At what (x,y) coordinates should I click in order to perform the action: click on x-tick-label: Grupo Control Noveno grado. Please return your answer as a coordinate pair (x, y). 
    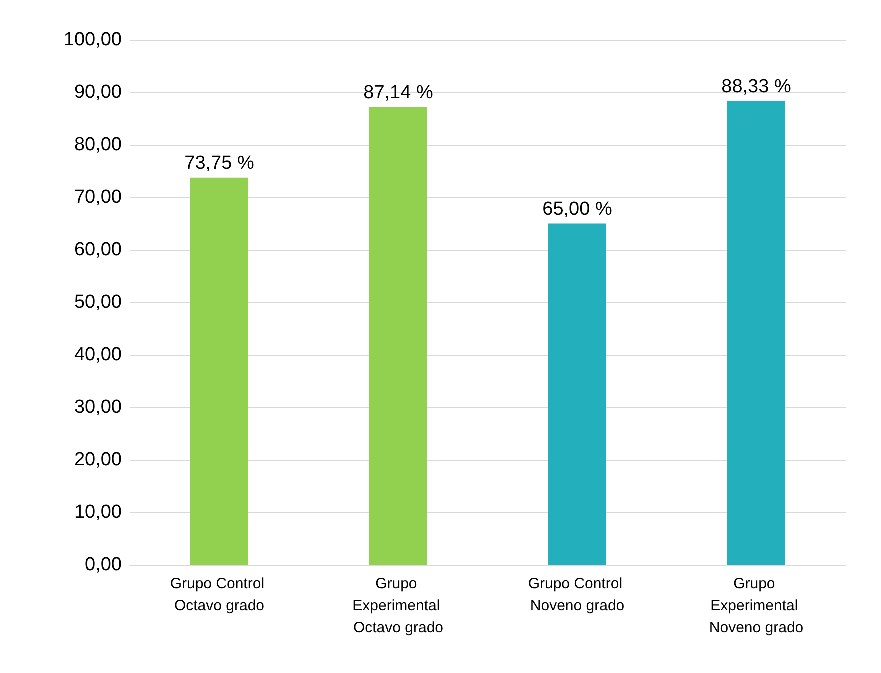
    Looking at the image, I should click on (577, 595).